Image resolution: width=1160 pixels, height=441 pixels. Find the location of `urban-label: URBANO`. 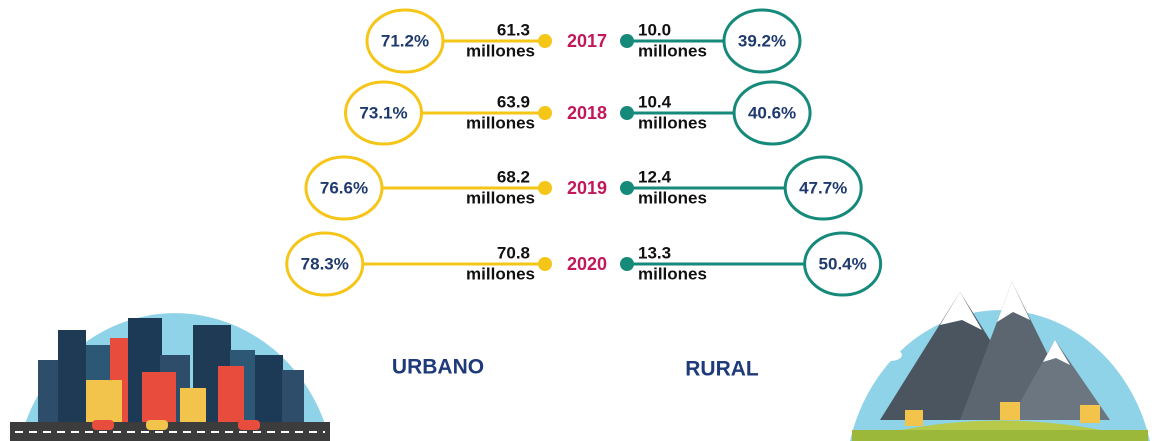

urban-label: URBANO is located at coordinates (438, 367).